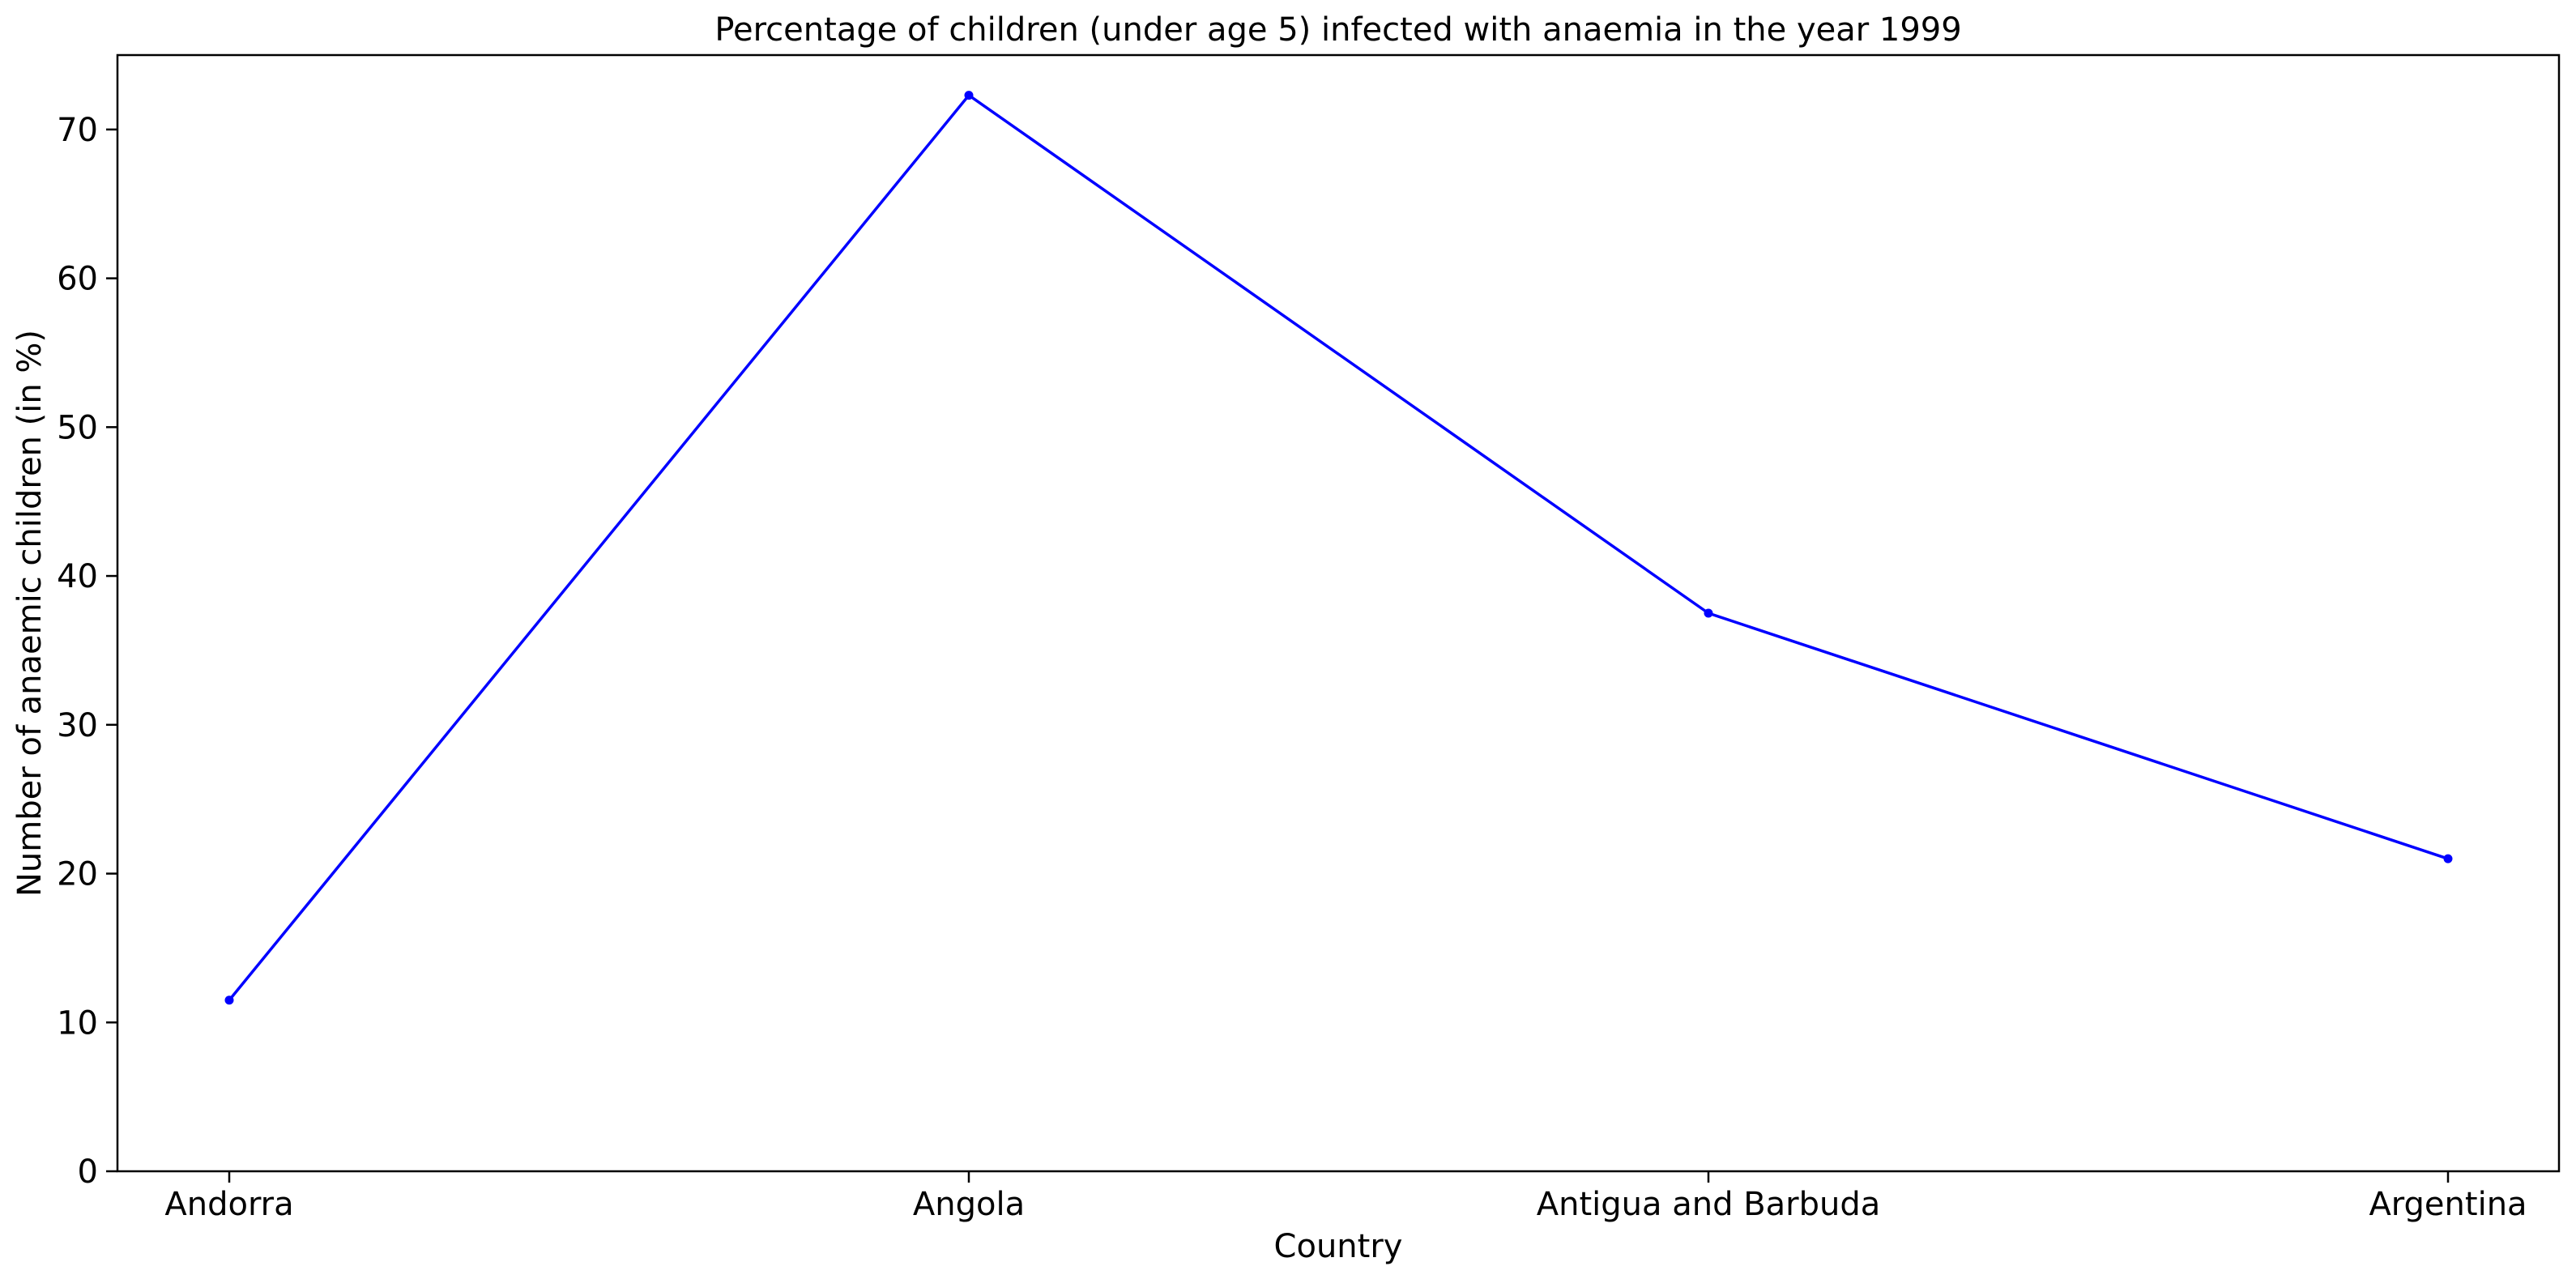 The image size is (2576, 1279). Describe the element at coordinates (87, 651) in the screenshot. I see `y-axis-ticks: 0 10 20 30 40 50 60 70` at that location.